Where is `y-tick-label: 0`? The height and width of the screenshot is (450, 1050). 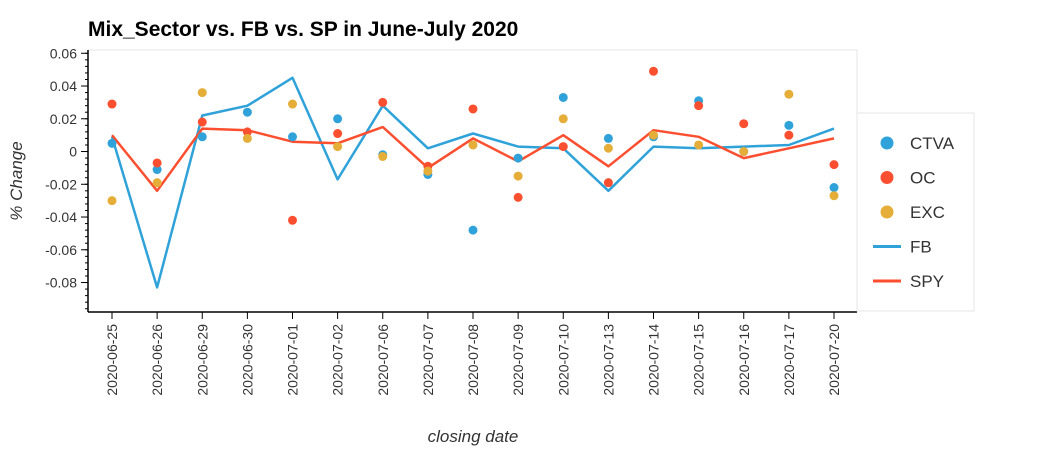 y-tick-label: 0 is located at coordinates (73, 152).